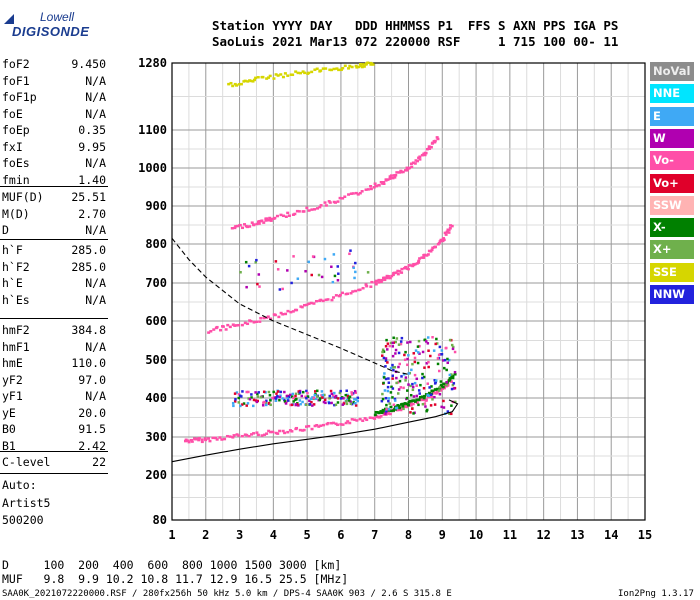 This screenshot has height=600, width=700. Describe the element at coordinates (315, 431) in the screenshot. I see `profile-curve` at that location.